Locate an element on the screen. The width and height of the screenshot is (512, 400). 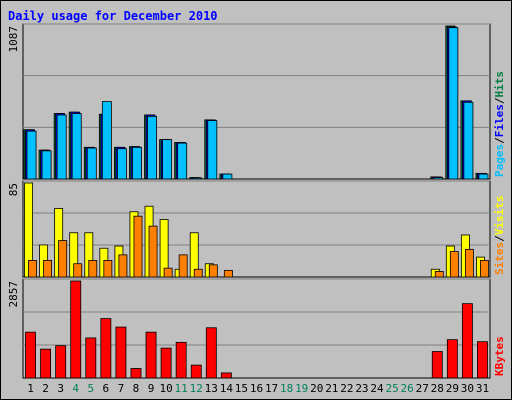
x-tick-label-day-26: 26 is located at coordinates (407, 388).